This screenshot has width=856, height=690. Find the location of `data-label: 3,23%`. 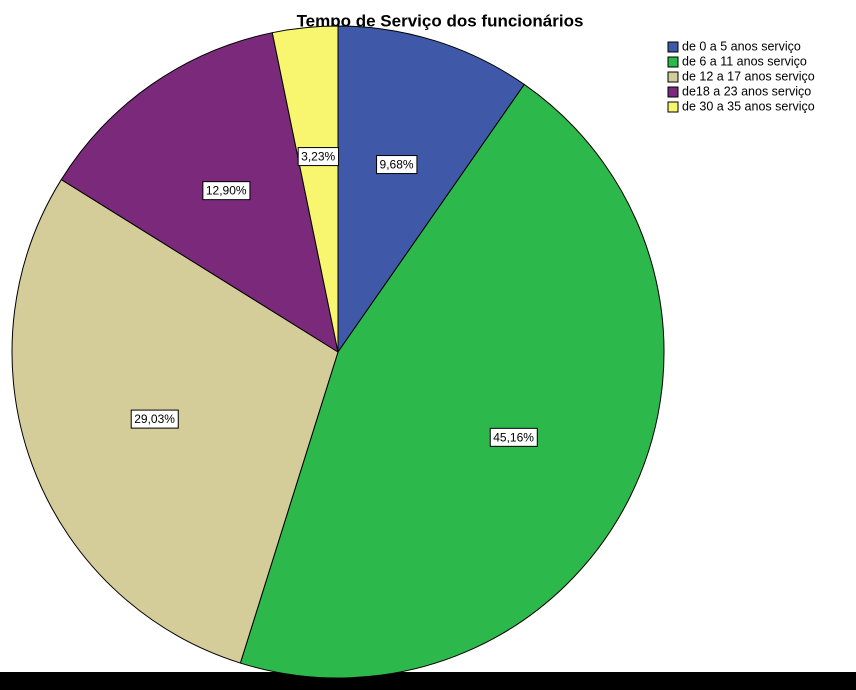

data-label: 3,23% is located at coordinates (318, 157).